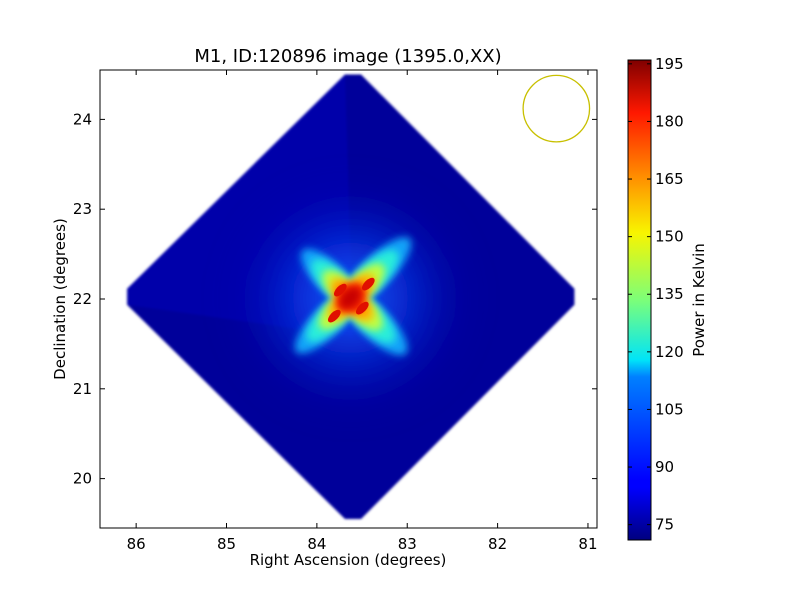  What do you see at coordinates (664, 467) in the screenshot?
I see `colorbar-tick-label: 90` at bounding box center [664, 467].